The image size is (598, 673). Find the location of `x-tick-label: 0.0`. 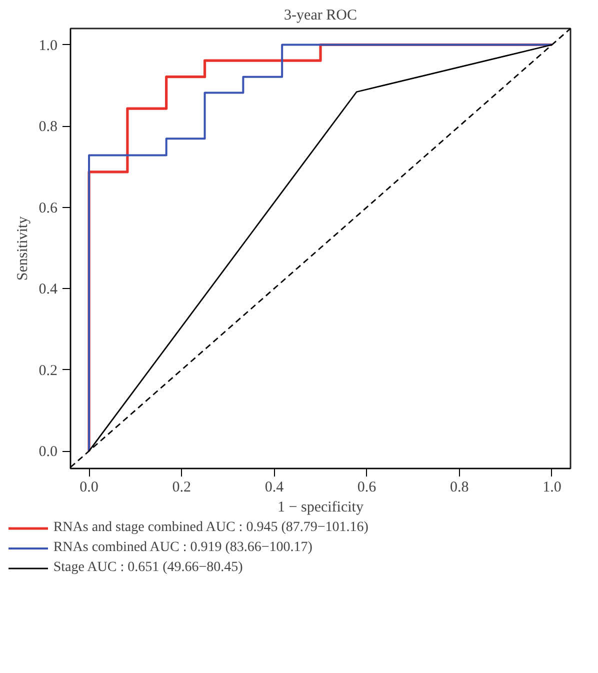

x-tick-label: 0.0 is located at coordinates (89, 488).